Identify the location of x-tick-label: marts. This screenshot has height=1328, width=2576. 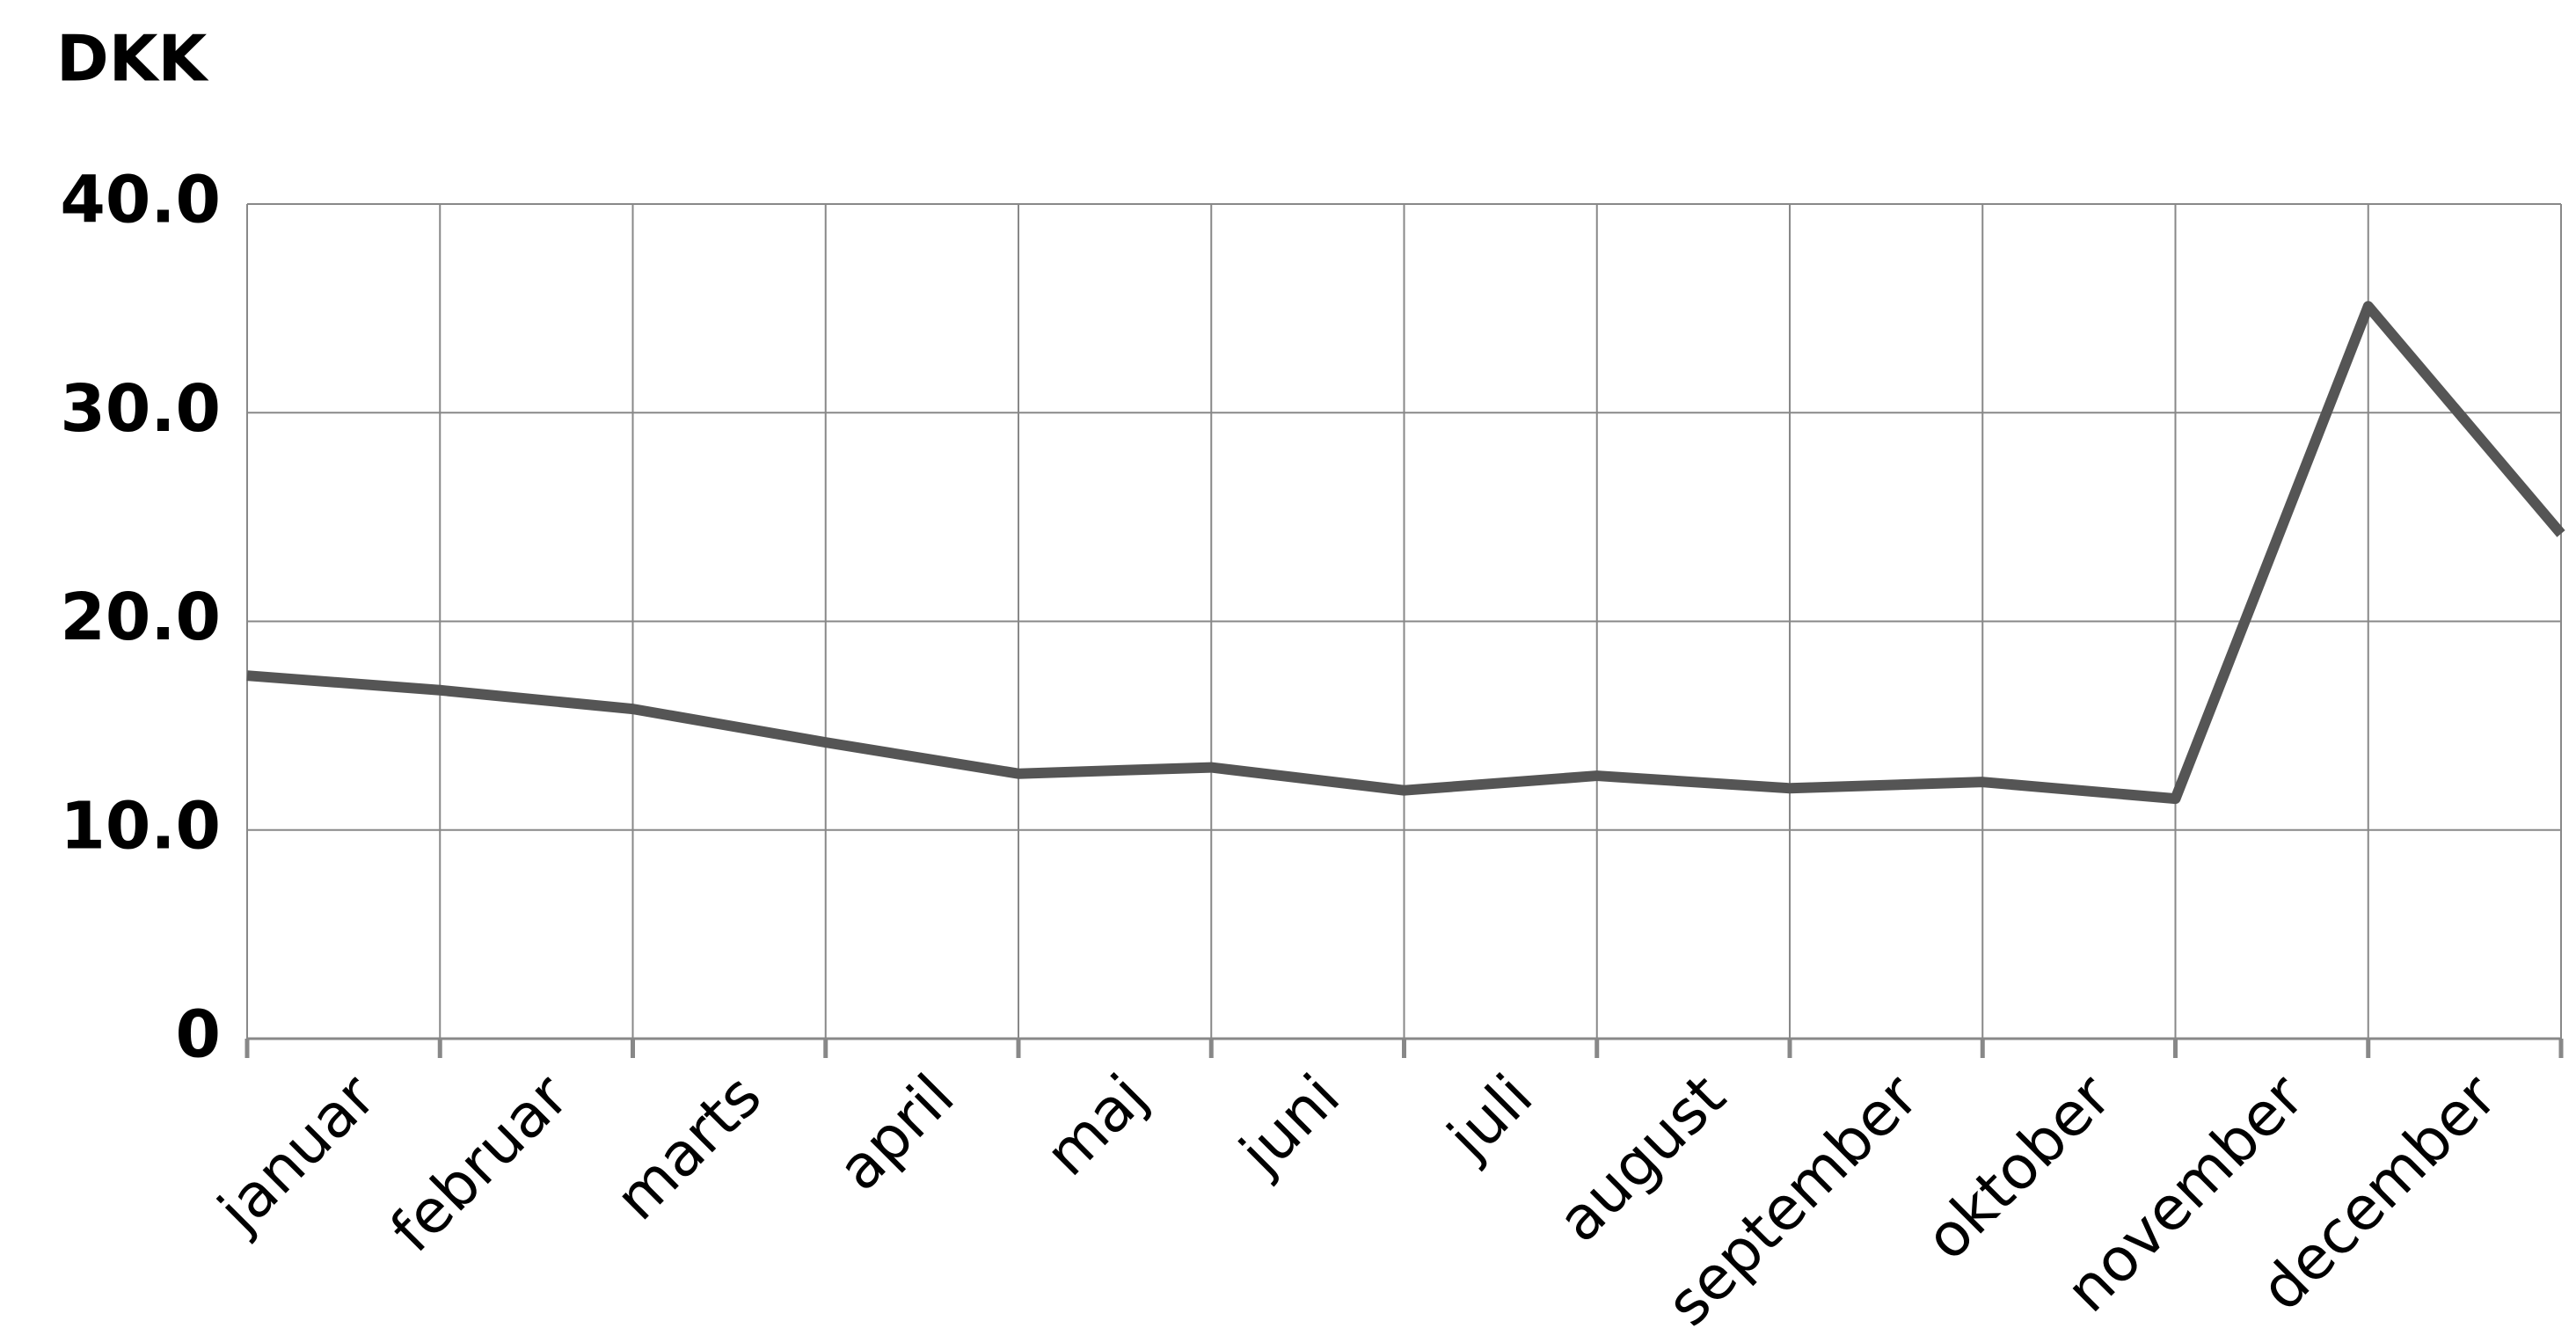
(688, 1148).